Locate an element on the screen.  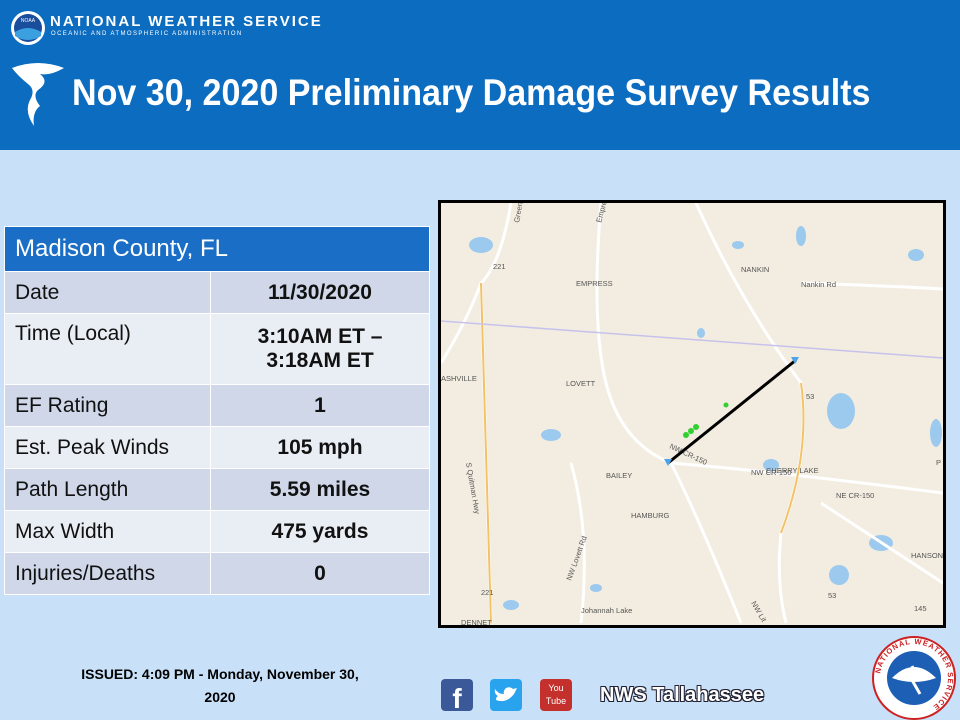
map-label: S Quitman Hwy is located at coordinates (473, 488).